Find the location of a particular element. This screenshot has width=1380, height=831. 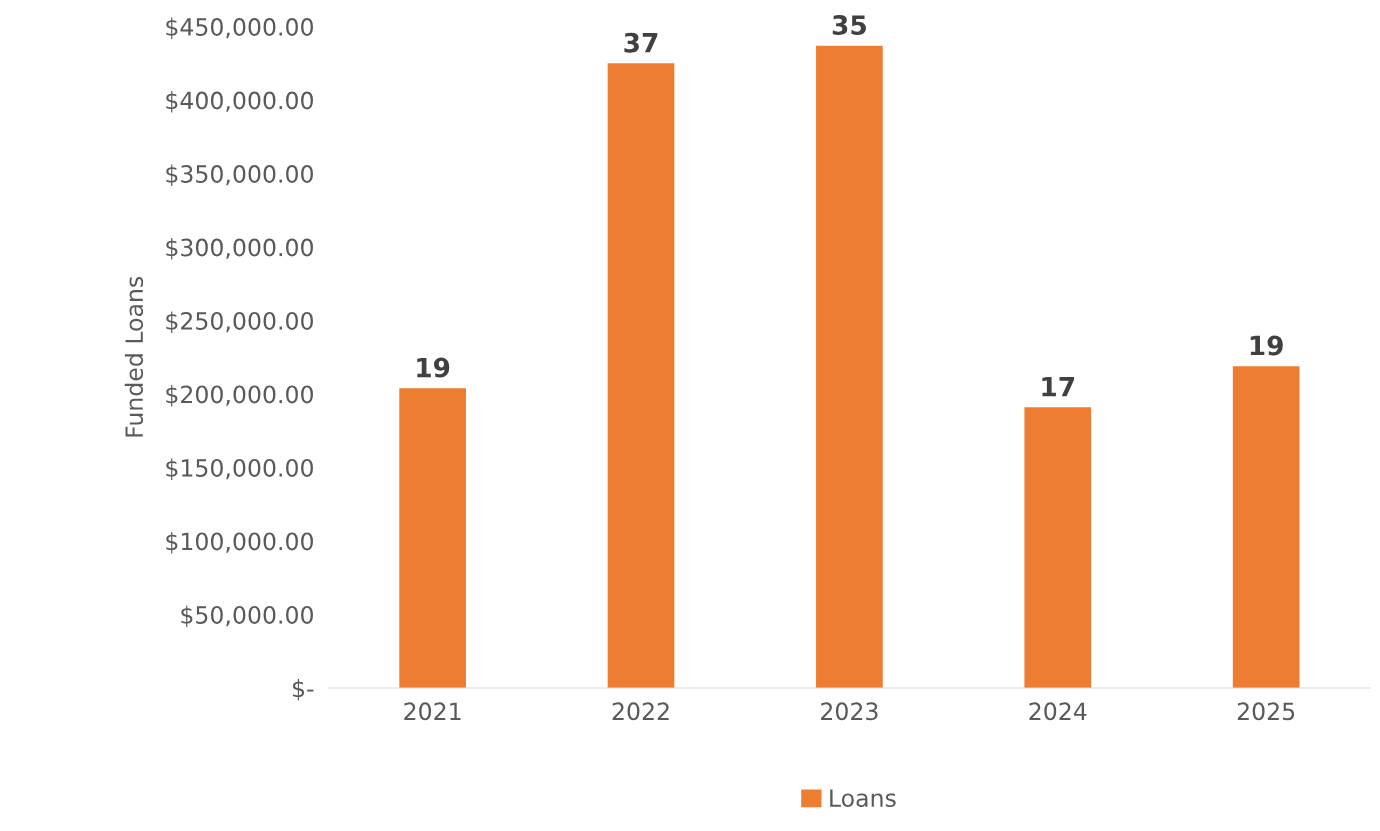

y-tick-label: $300,000.00 is located at coordinates (239, 249).